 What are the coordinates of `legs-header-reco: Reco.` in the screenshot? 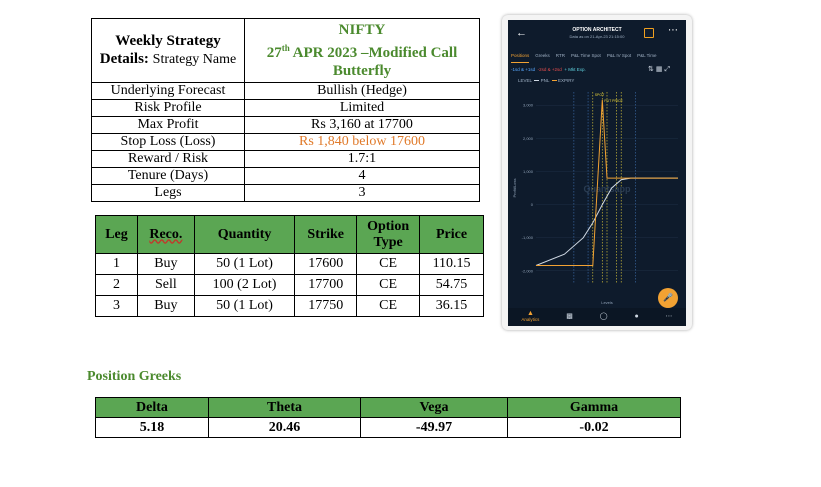 It's located at (165, 234).